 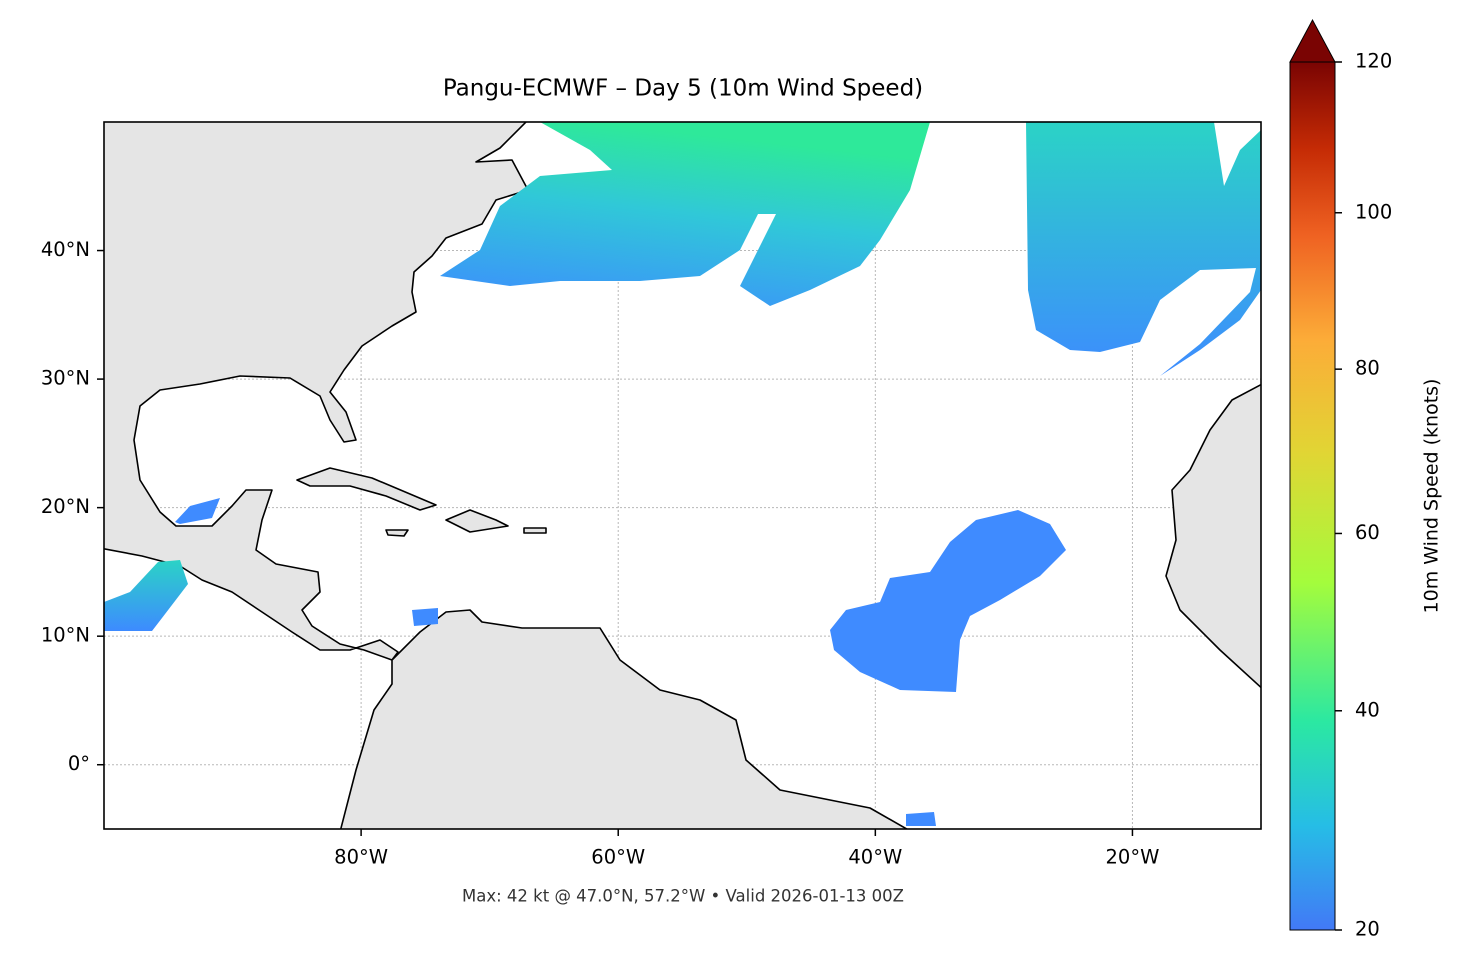 I want to click on africa, so click(x=1213, y=536).